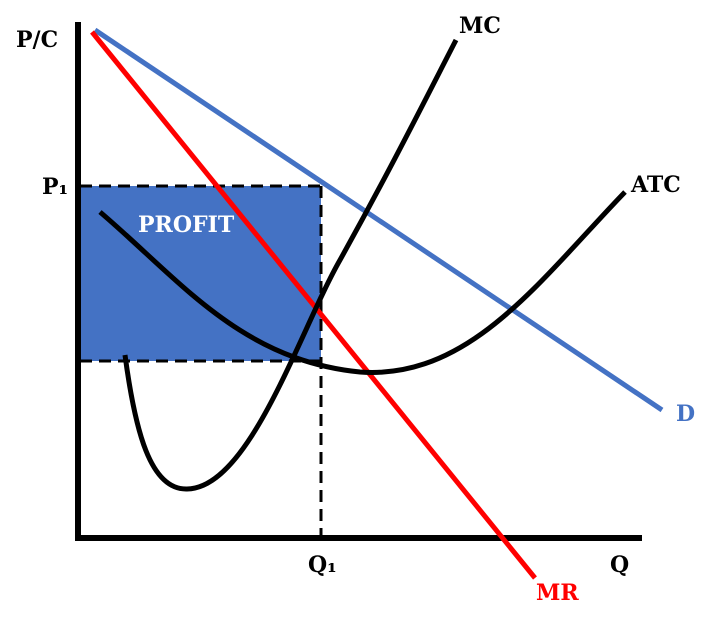  Describe the element at coordinates (200, 273) in the screenshot. I see `profit-area` at that location.